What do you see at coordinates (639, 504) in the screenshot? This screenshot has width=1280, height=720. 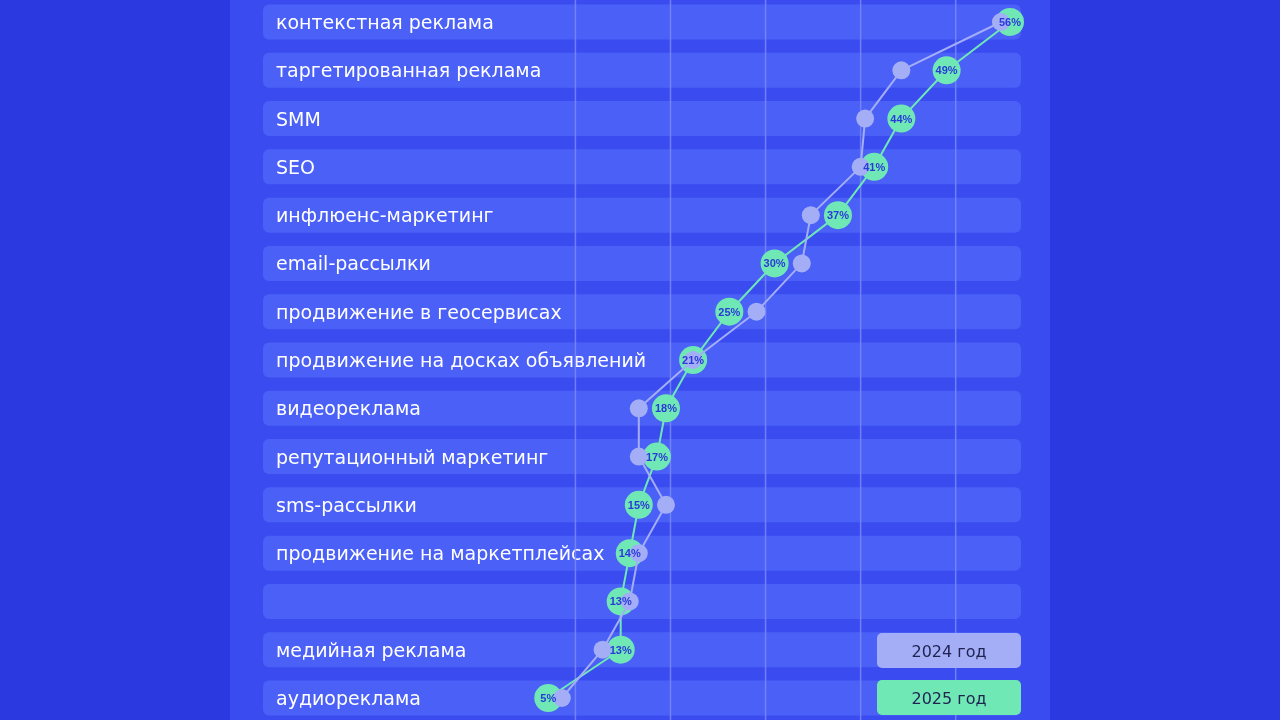 I see `data-label: 15%` at bounding box center [639, 504].